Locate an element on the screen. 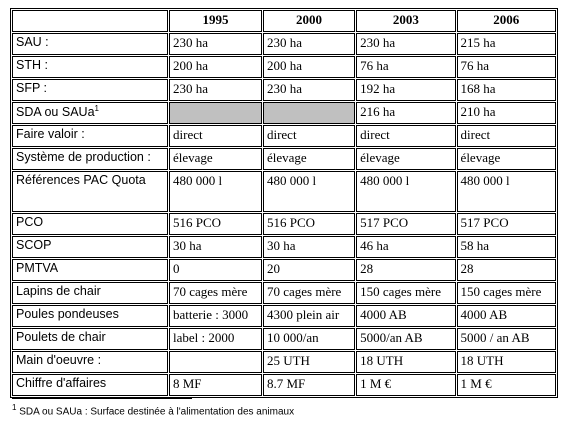 This screenshot has height=430, width=564. table-row: SDA ou SAUa1 216 ha 210 ha is located at coordinates (284, 113).